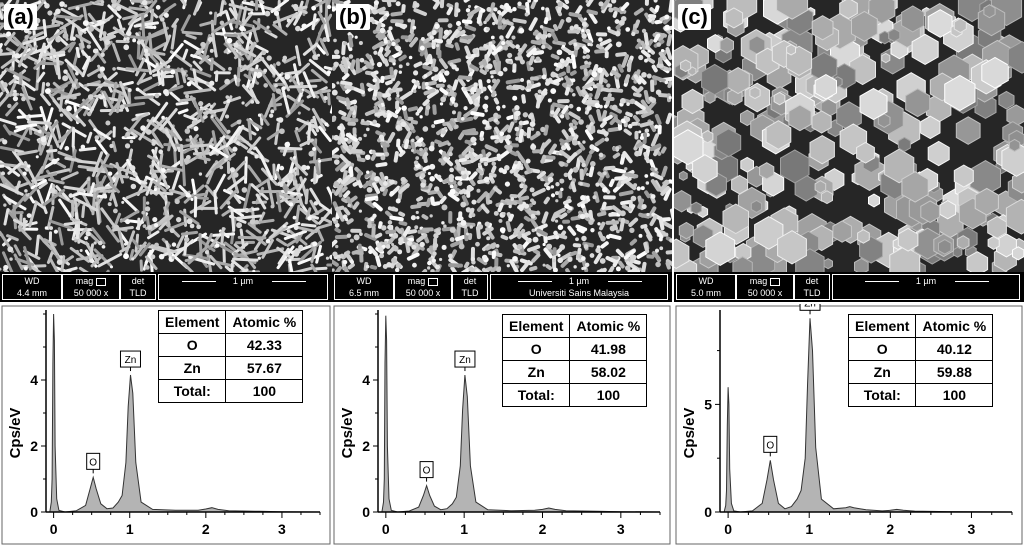 Image resolution: width=1024 pixels, height=551 pixels. I want to click on databar-scale: 1 µm, so click(926, 287).